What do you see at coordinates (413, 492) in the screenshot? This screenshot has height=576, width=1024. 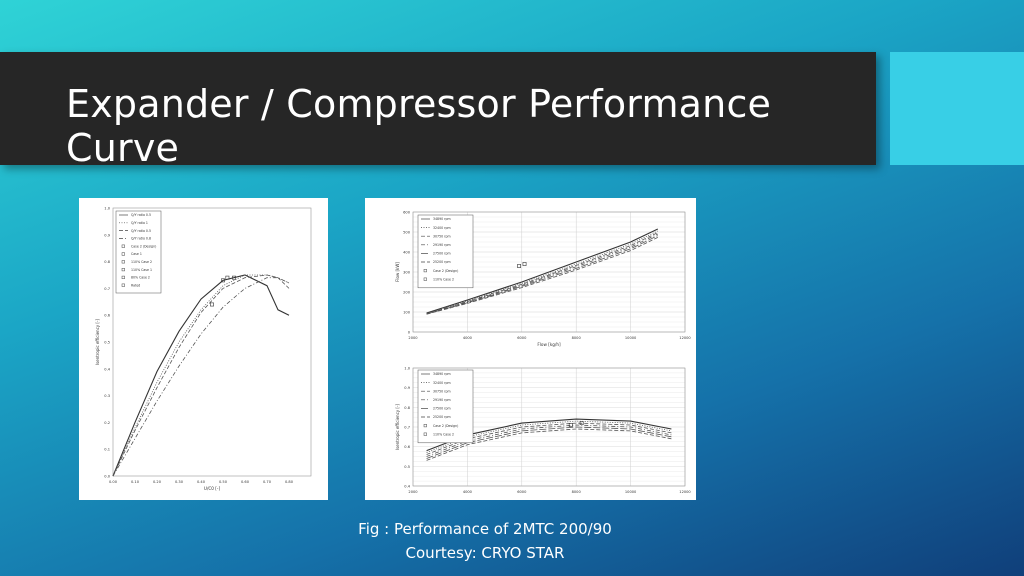 I see `compressor-efficiency-xtick-label: 2000` at bounding box center [413, 492].